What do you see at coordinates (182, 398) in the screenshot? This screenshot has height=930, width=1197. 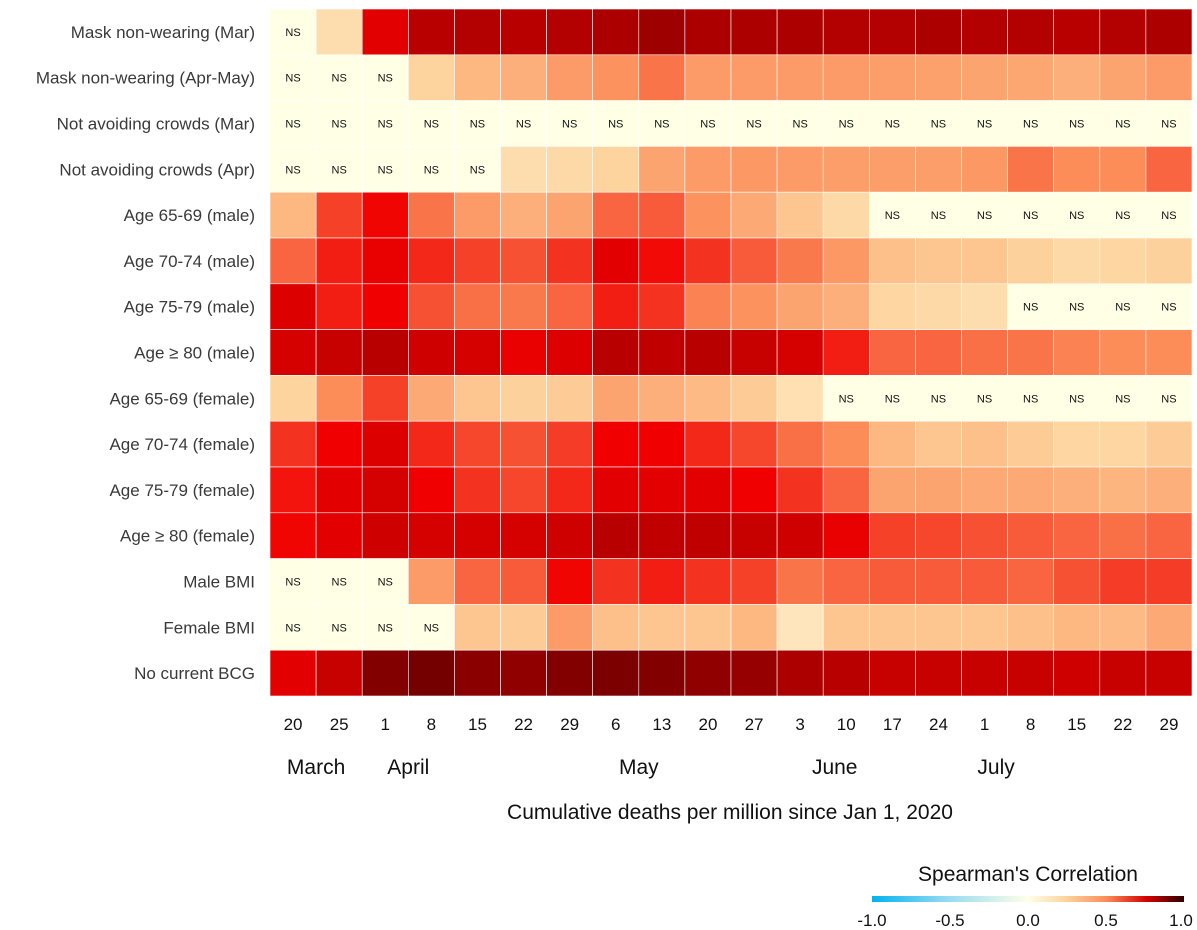 I see `row-label: Age 65-69 (female)` at bounding box center [182, 398].